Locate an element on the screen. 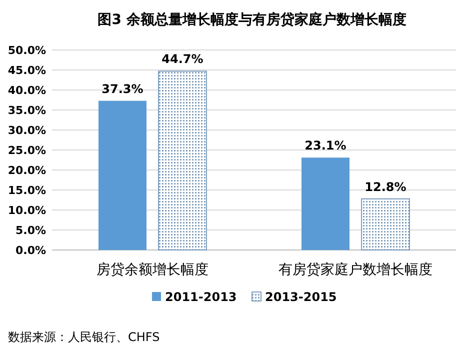 This screenshot has height=353, width=464. y-tick-label: 45.0% is located at coordinates (27, 70).